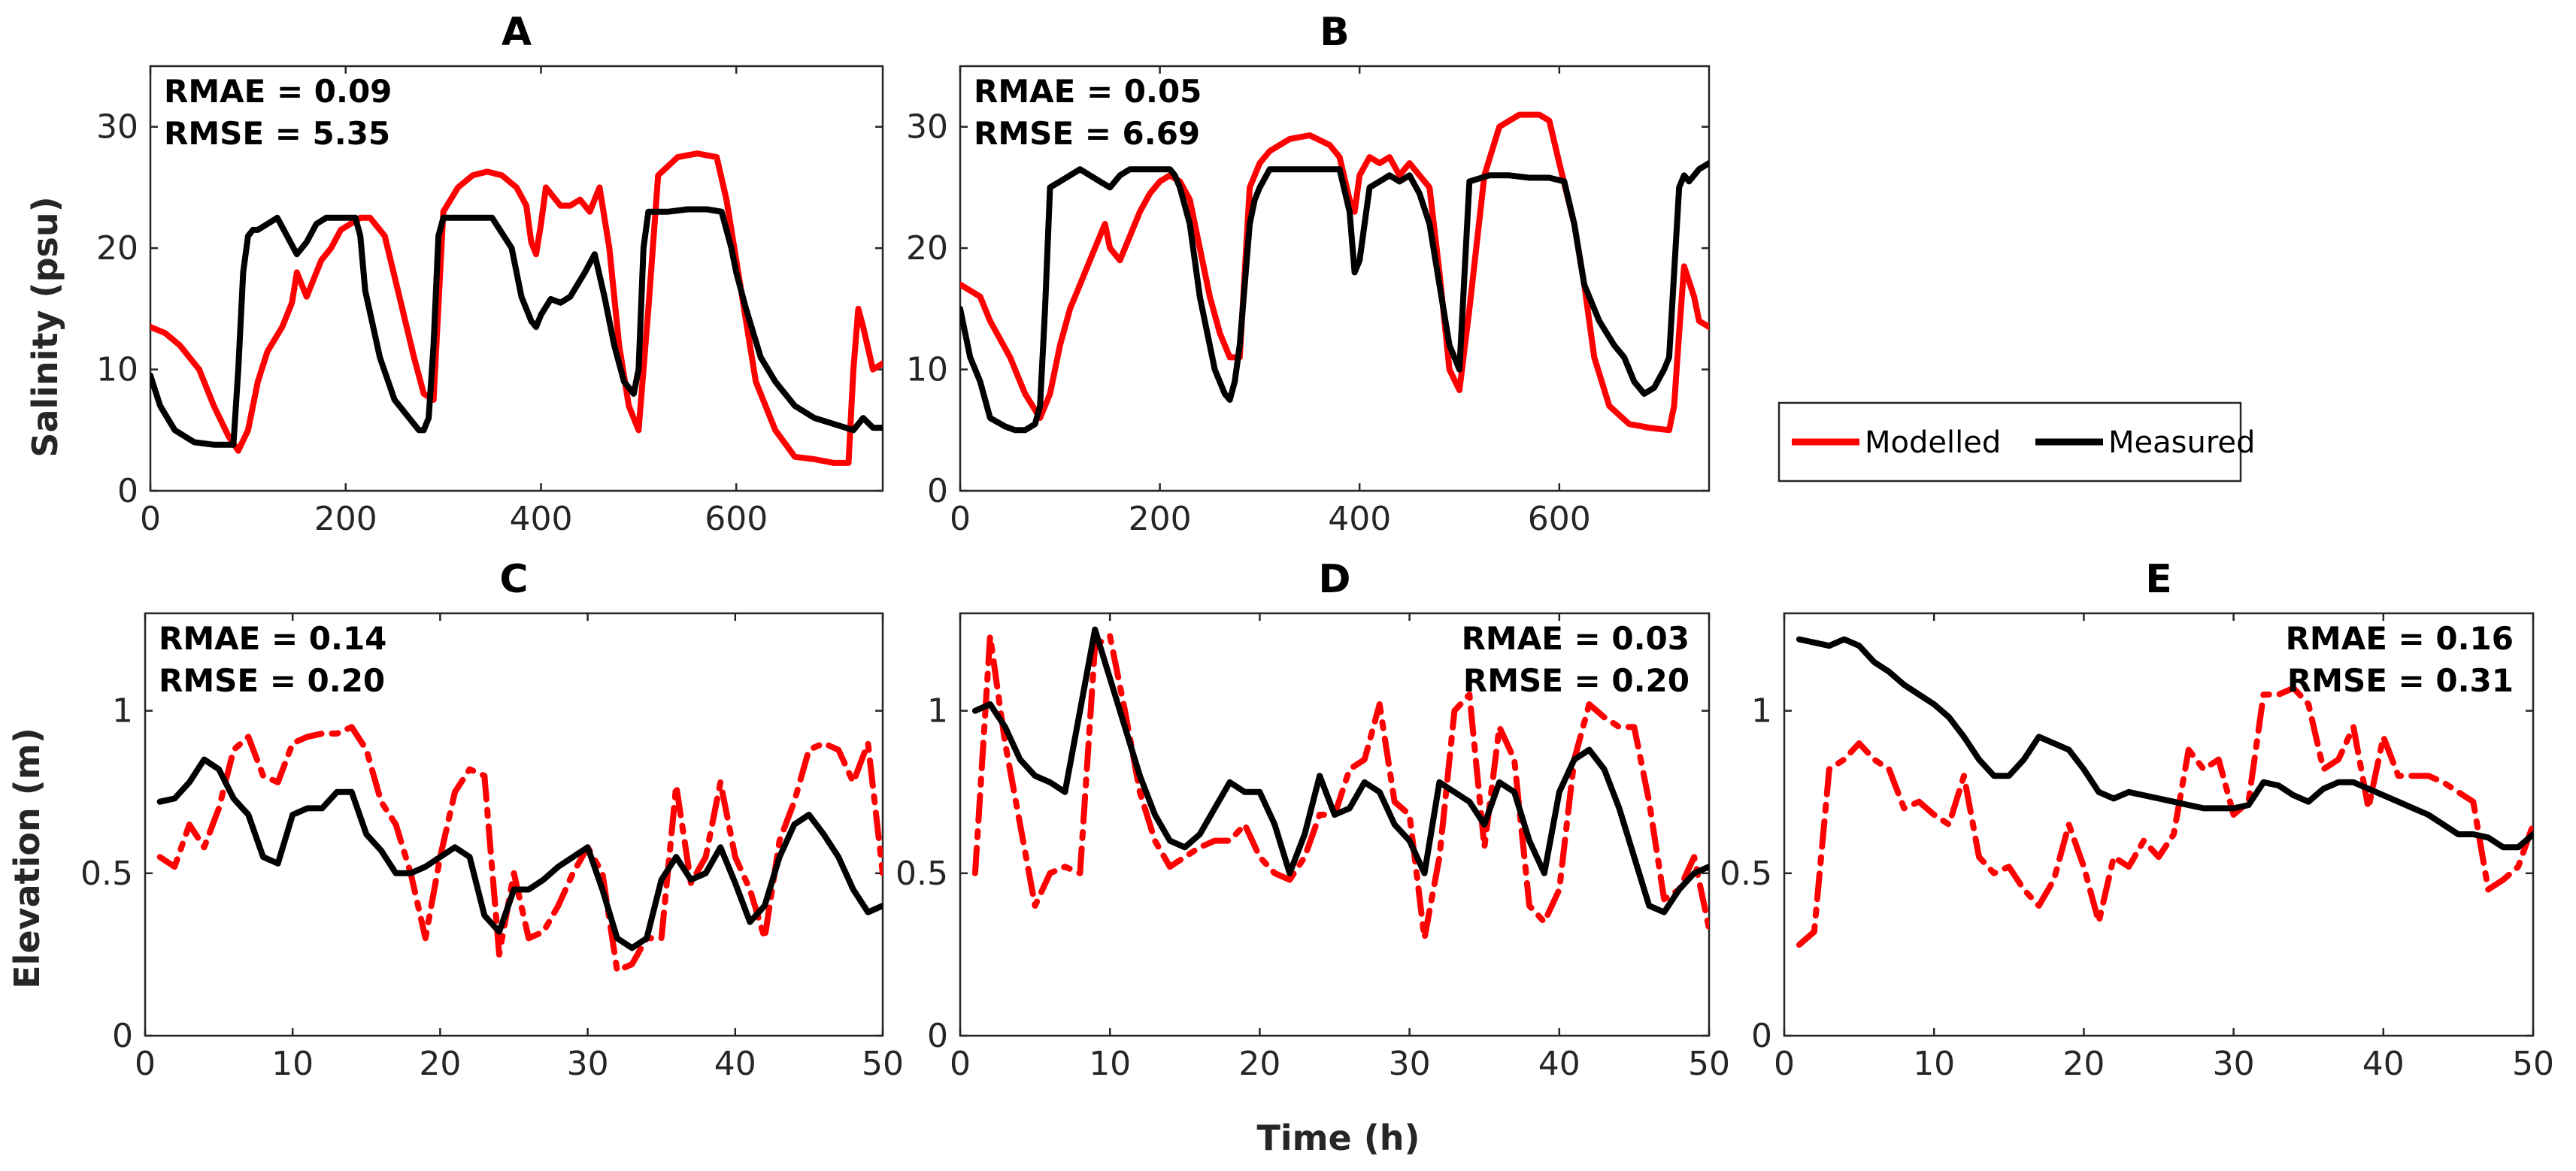 The height and width of the screenshot is (1171, 2576). Describe the element at coordinates (2016, 442) in the screenshot. I see `legend: Modelled Measured` at that location.